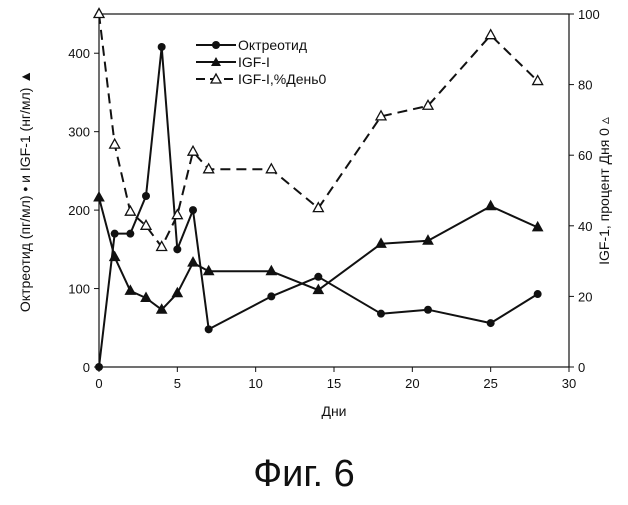 Image resolution: width=628 pixels, height=505 pixels. Describe the element at coordinates (585, 296) in the screenshot. I see `y-right-tick-label: 20` at that location.